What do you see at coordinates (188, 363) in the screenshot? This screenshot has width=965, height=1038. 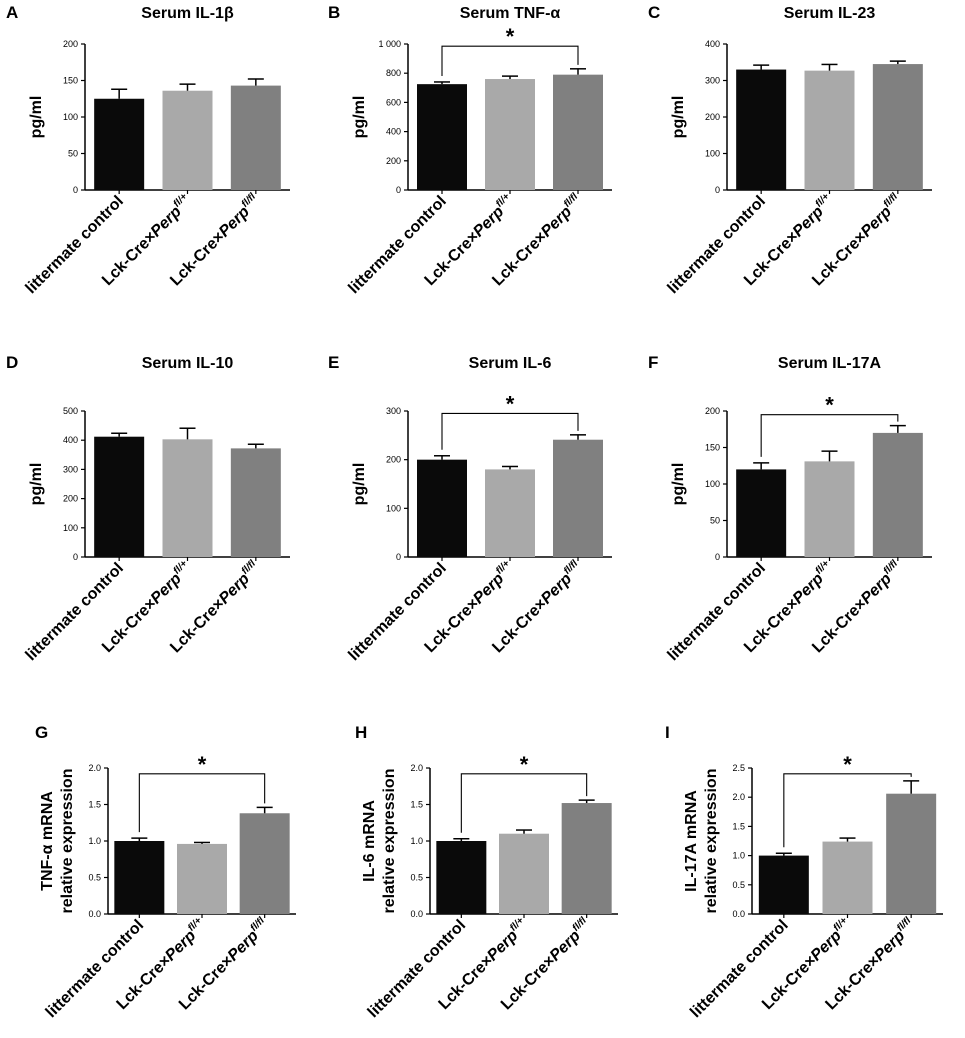 I see `chart-title: Serum IL-10` at bounding box center [188, 363].